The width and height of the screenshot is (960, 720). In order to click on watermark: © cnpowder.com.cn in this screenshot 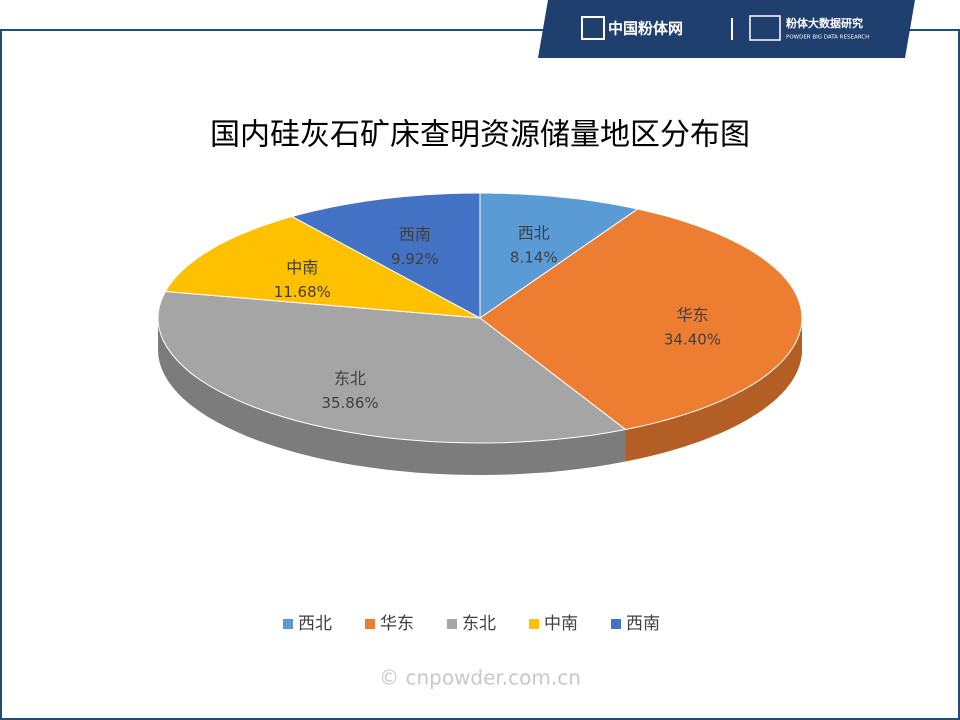, I will do `click(480, 678)`.